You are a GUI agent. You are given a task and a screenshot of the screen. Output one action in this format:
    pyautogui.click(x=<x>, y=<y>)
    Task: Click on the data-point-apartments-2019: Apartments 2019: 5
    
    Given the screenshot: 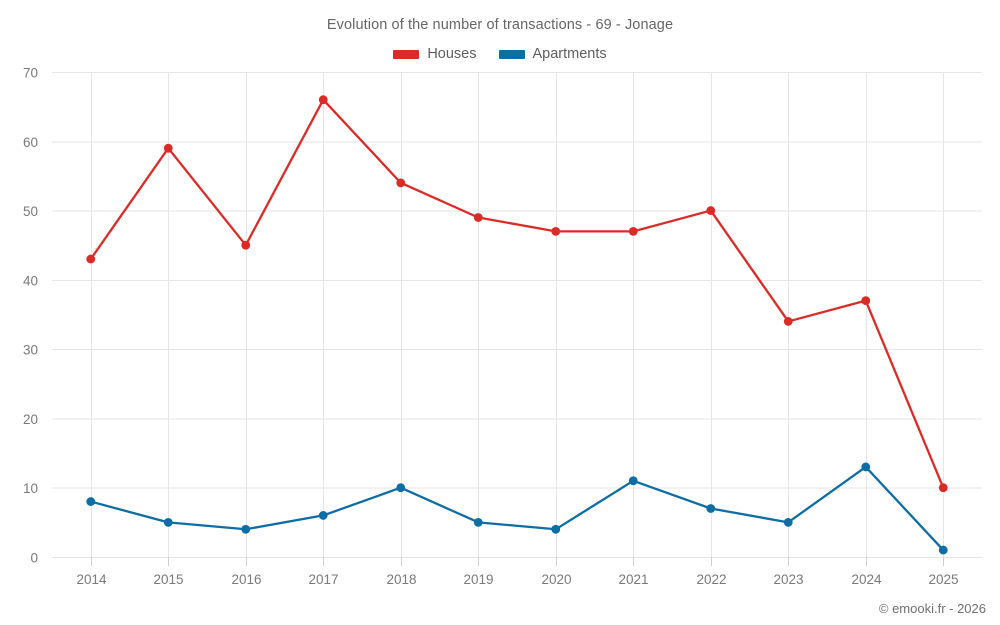 What is the action you would take?
    pyautogui.click(x=478, y=522)
    